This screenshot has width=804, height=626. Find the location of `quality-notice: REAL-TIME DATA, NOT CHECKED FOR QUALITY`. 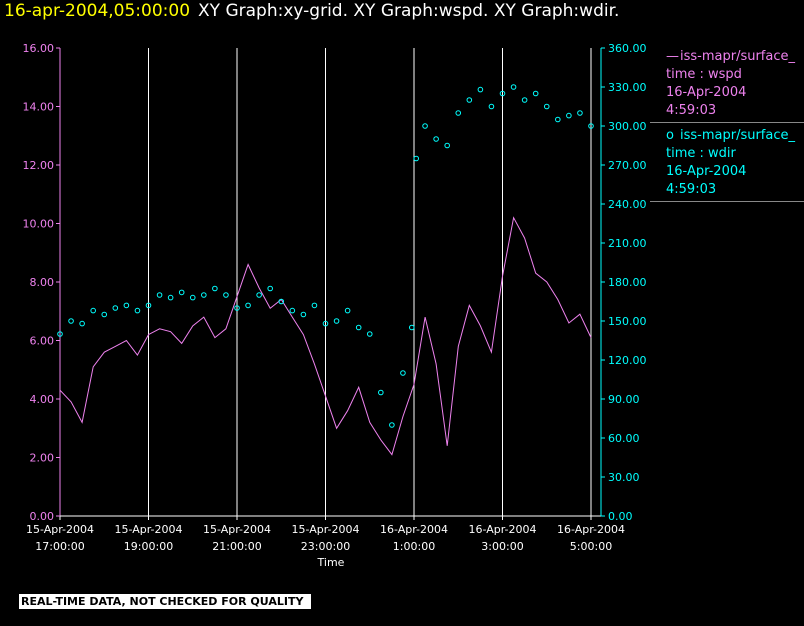

quality-notice: REAL-TIME DATA, NOT CHECKED FOR QUALITY is located at coordinates (165, 601).